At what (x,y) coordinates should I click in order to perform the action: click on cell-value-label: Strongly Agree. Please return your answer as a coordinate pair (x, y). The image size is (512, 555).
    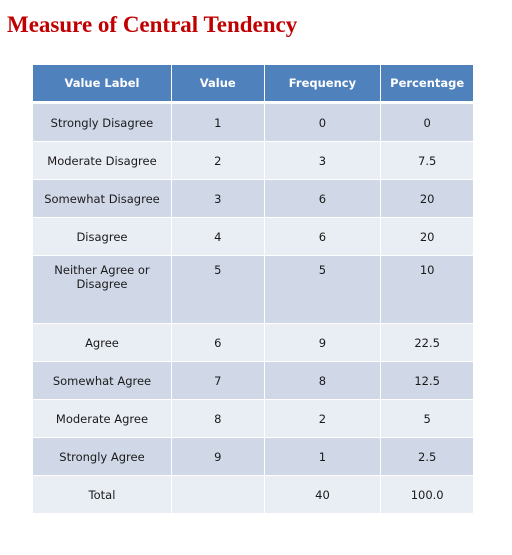
    Looking at the image, I should click on (102, 456).